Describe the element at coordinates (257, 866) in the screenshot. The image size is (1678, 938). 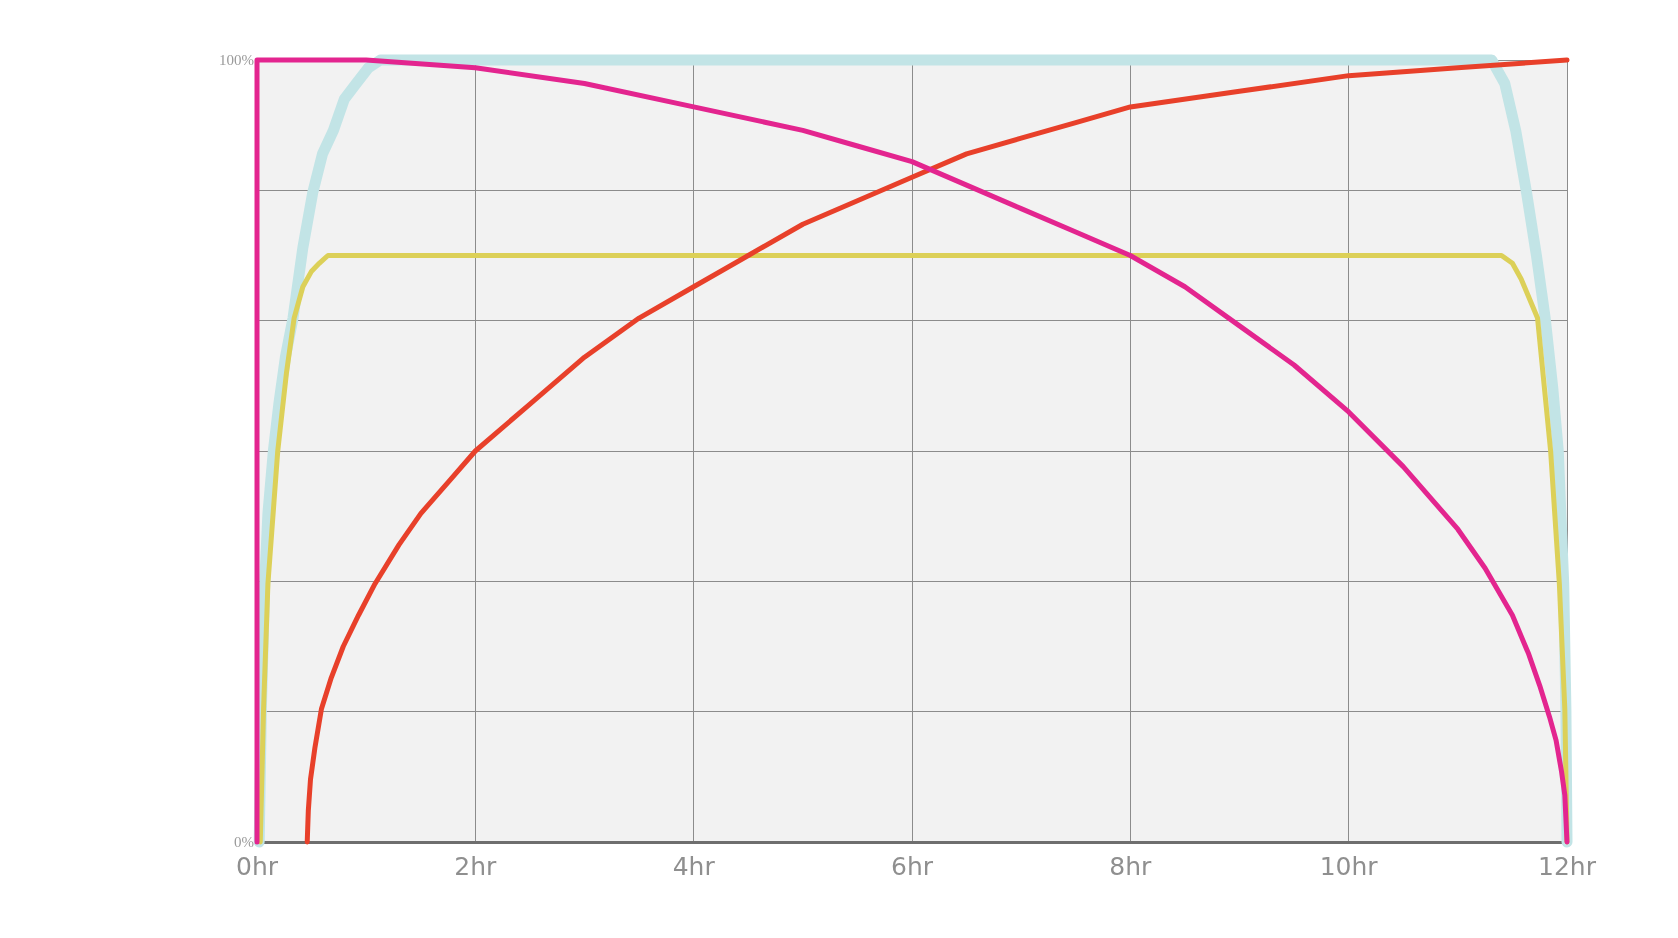
I see `x-tick-label: 0hr` at that location.